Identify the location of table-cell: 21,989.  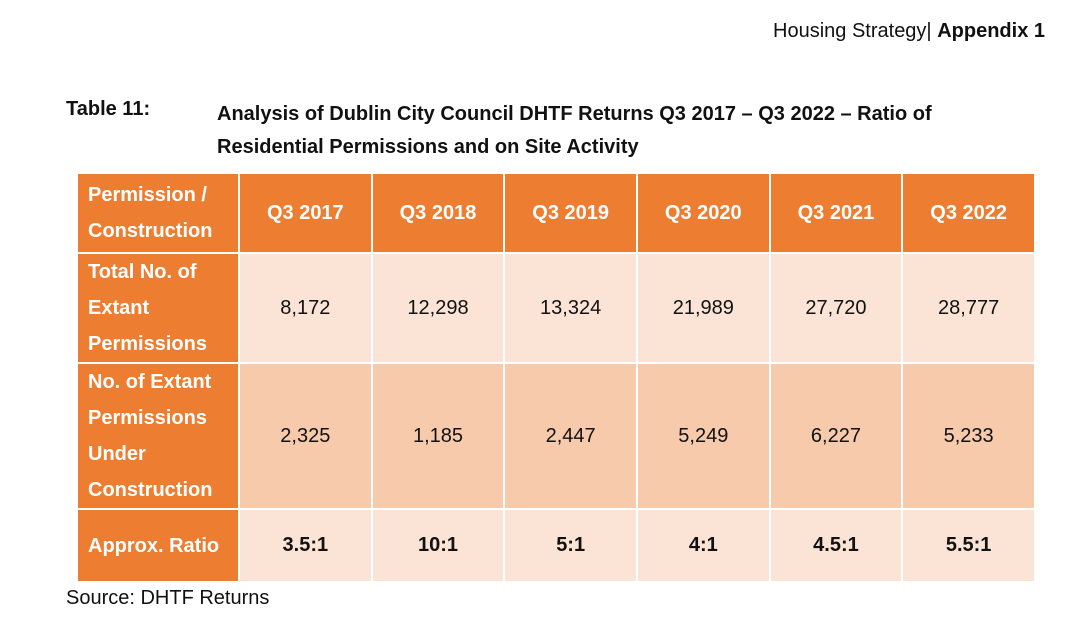
(703, 308).